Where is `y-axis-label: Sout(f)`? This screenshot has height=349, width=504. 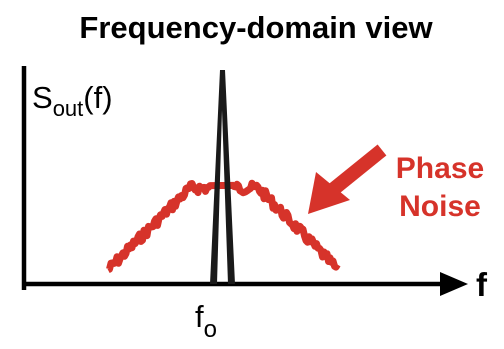 y-axis-label: Sout(f) is located at coordinates (72, 100).